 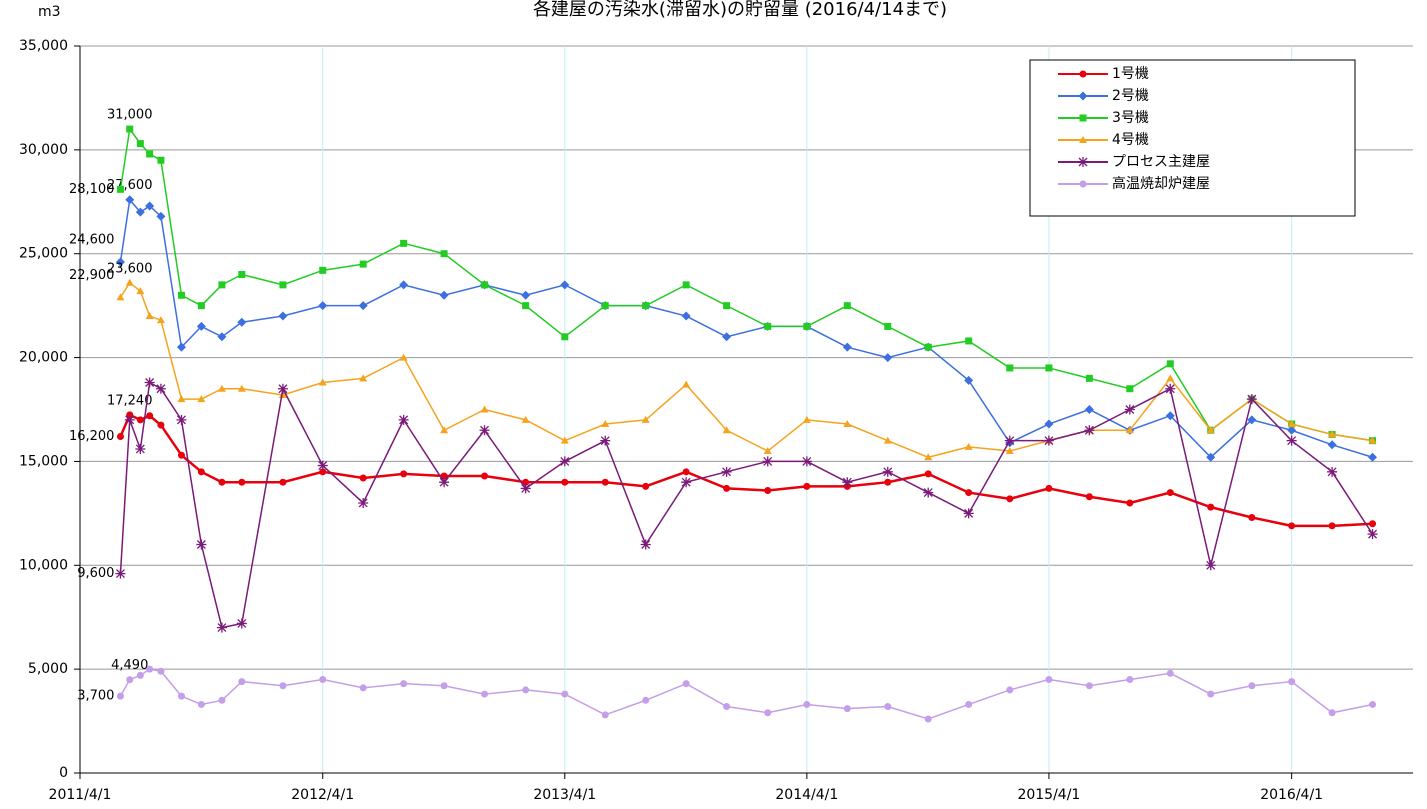 I want to click on legend-label: 3号機, so click(x=1130, y=118).